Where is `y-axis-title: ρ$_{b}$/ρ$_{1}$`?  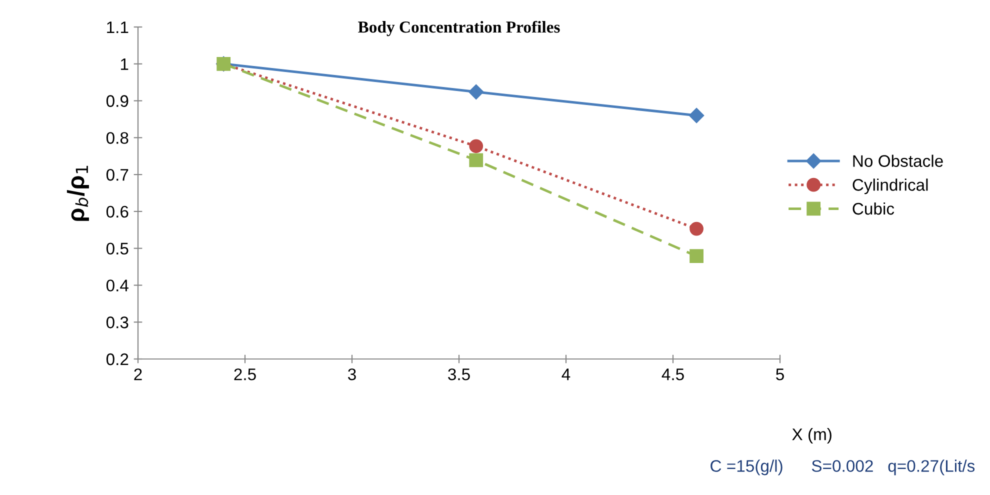
y-axis-title: ρ$_{b}$/ρ$_{1}$ is located at coordinates (77, 193).